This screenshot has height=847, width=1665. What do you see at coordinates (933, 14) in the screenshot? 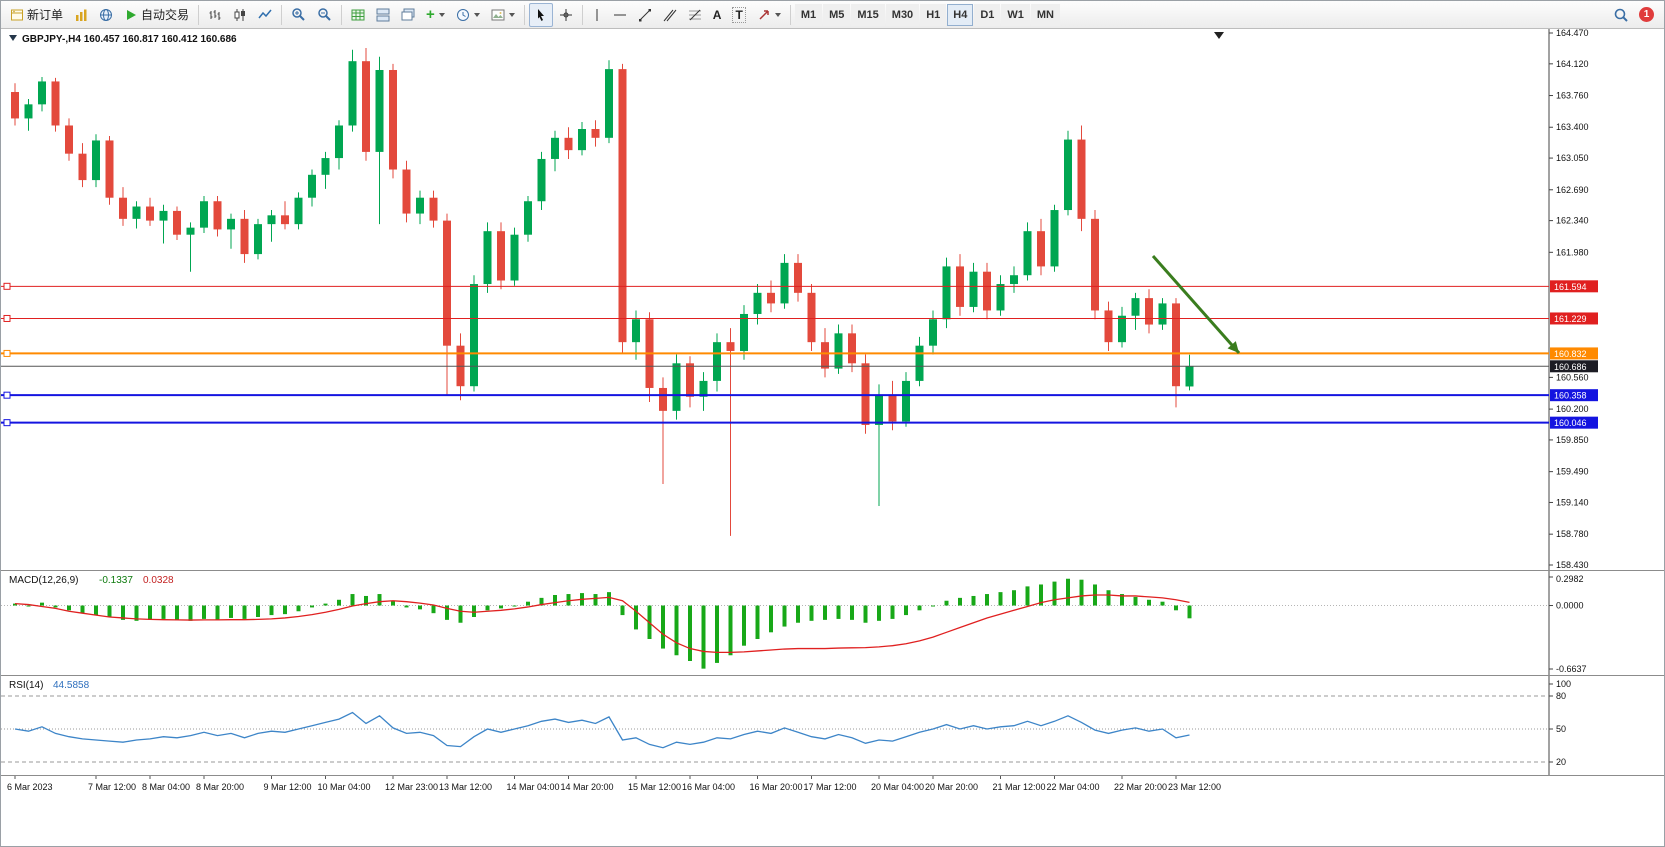
I see `timeframe-h1-button: H1` at bounding box center [933, 14].